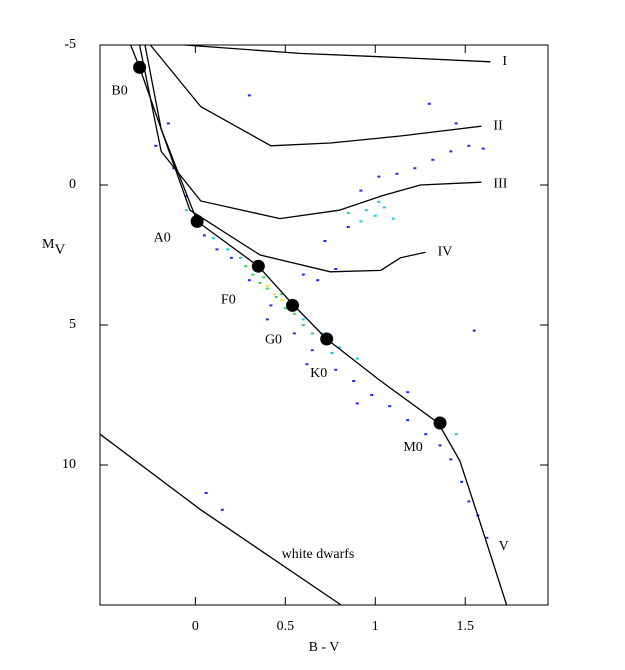 Image resolution: width=625 pixels, height=670 pixels. Describe the element at coordinates (72, 184) in the screenshot. I see `y-tick-label: 0` at that location.